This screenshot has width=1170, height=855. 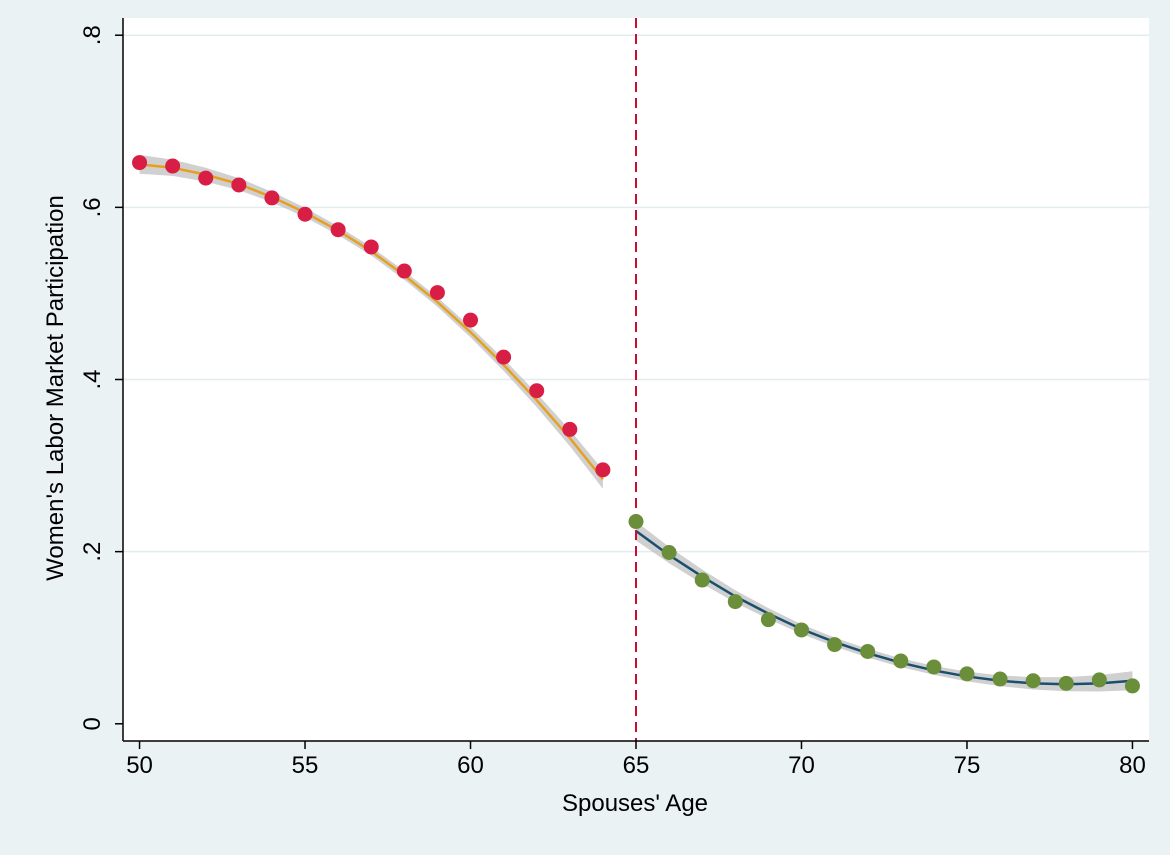 I want to click on fit-line, so click(x=884, y=607).